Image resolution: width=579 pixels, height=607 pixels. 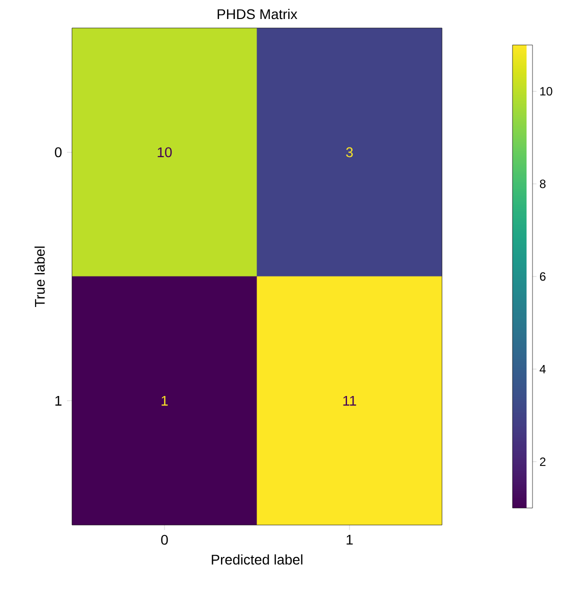 What do you see at coordinates (543, 184) in the screenshot?
I see `color-bar-label: 8` at bounding box center [543, 184].